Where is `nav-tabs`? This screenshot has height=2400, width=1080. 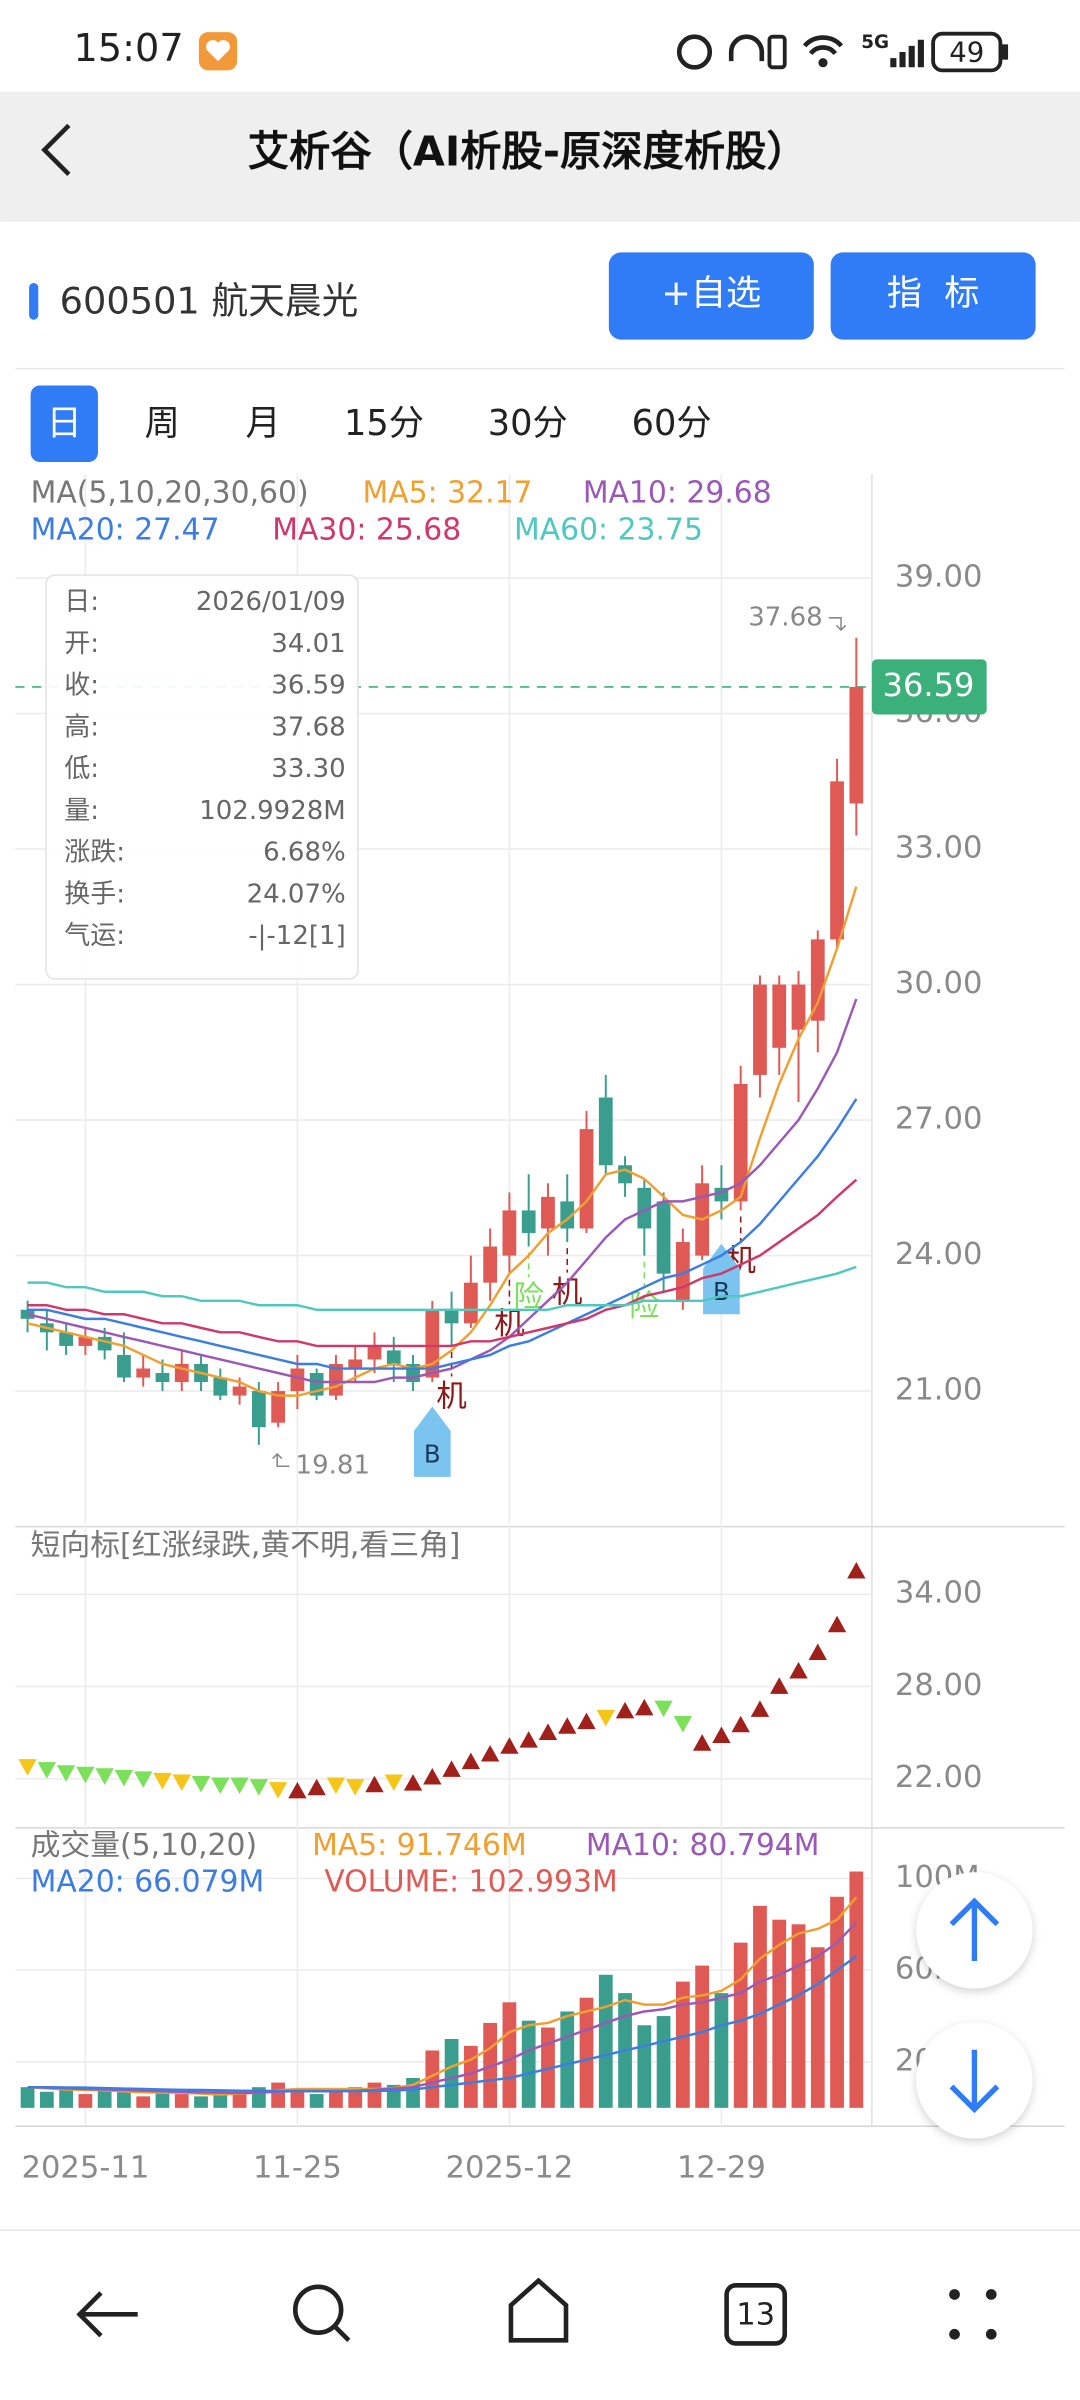 nav-tabs is located at coordinates (756, 2314).